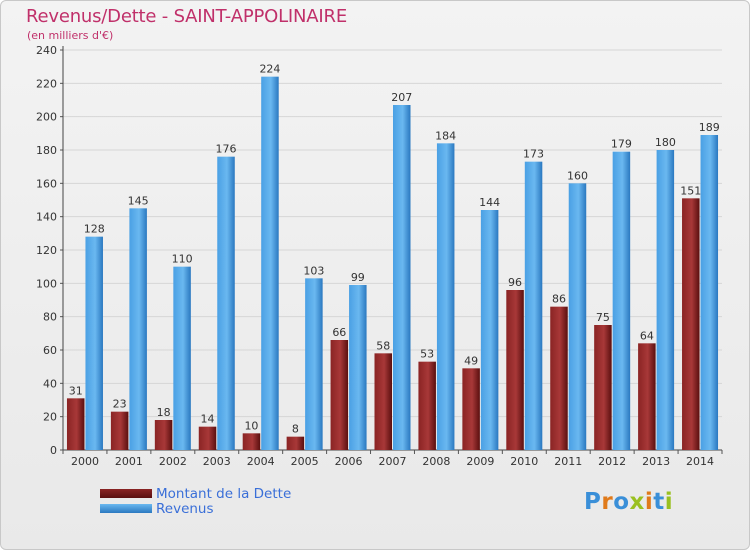 The height and width of the screenshot is (550, 750). What do you see at coordinates (515, 282) in the screenshot?
I see `data-label-debt: 96` at bounding box center [515, 282].